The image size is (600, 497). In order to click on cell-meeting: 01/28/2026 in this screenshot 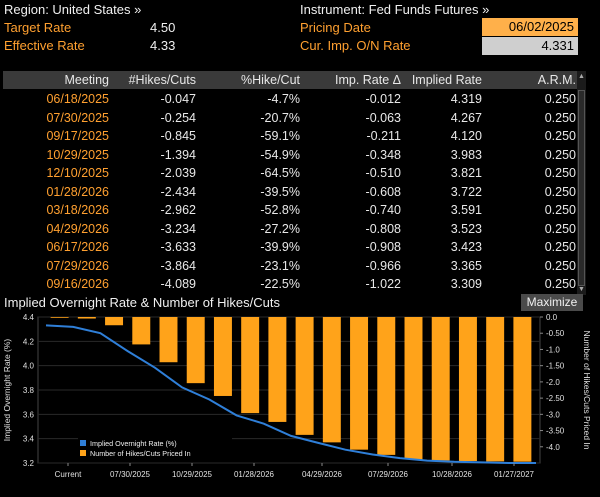, I will do `click(77, 191)`.